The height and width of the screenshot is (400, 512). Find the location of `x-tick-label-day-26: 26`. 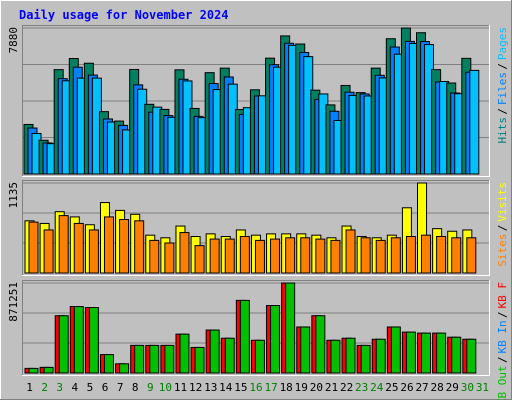

x-tick-label-day-26: 26 is located at coordinates (406, 387).